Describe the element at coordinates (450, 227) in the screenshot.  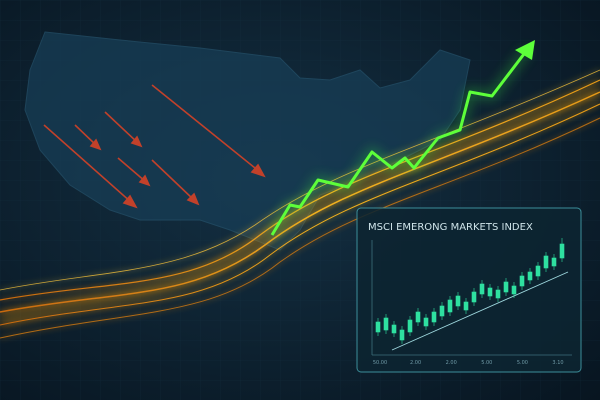
I see `panel-title: MSCI EMERONG MARKETS INDEX` at that location.